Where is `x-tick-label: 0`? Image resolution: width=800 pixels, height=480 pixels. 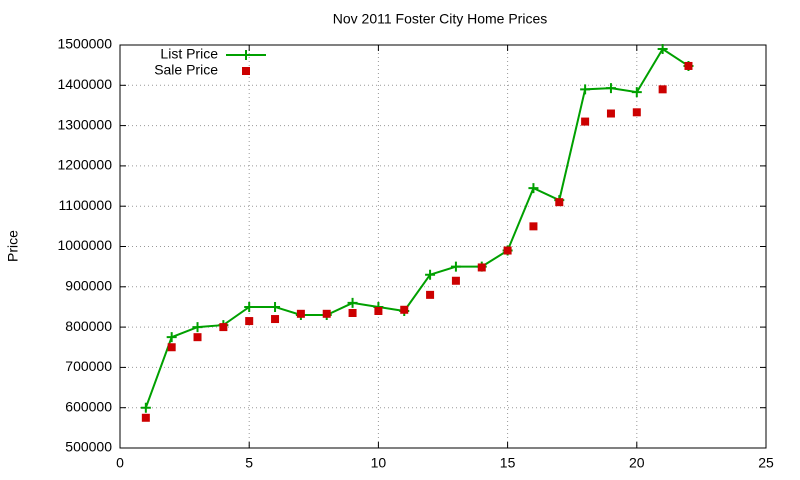
x-tick-label: 0 is located at coordinates (120, 463).